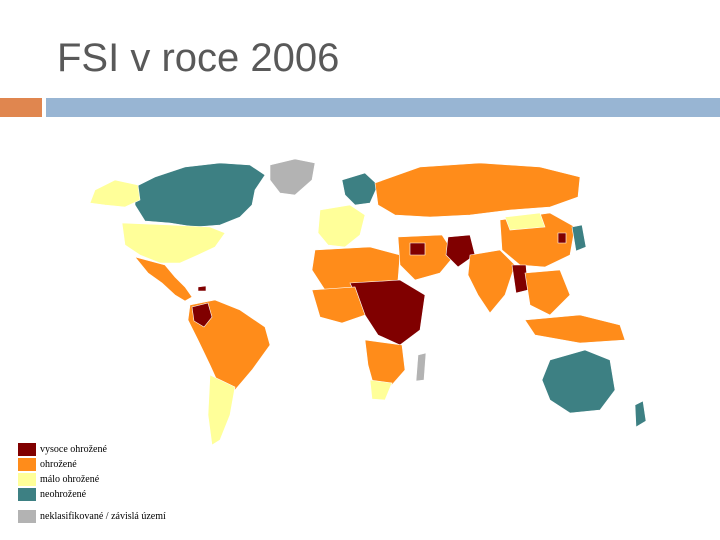  What do you see at coordinates (92, 494) in the screenshot?
I see `legend-item: neohrožené` at bounding box center [92, 494].